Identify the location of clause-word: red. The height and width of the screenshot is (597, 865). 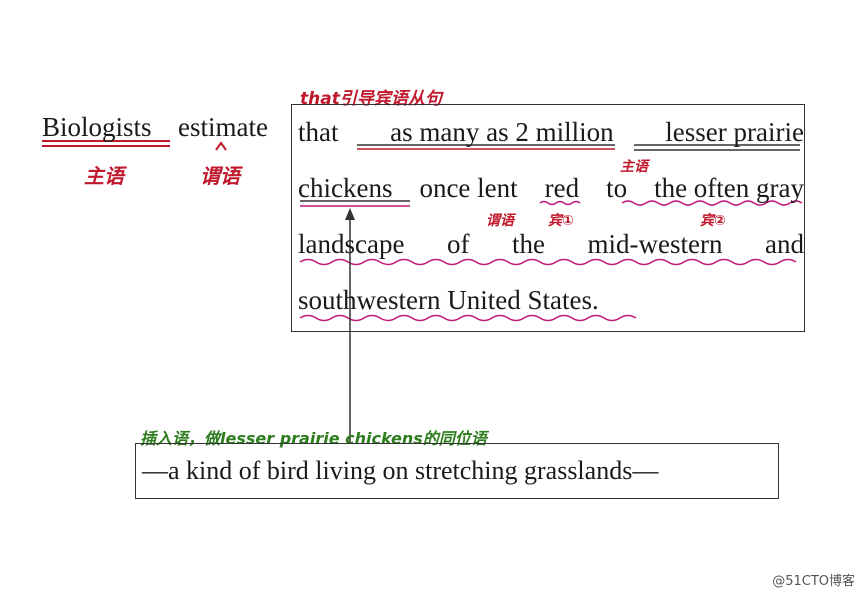
(562, 188).